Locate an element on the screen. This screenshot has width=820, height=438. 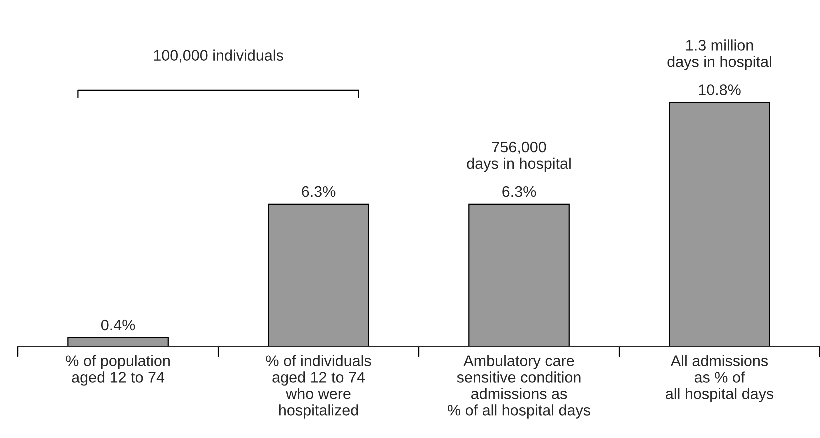
data-label: 10.8% is located at coordinates (720, 90).